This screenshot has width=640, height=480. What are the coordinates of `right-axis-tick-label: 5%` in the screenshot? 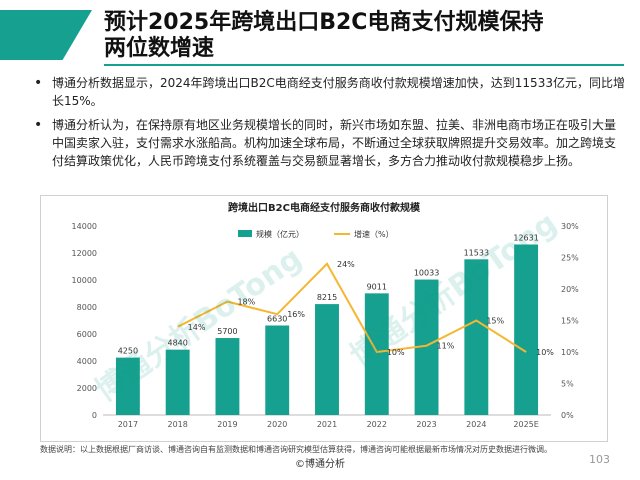 It's located at (567, 384).